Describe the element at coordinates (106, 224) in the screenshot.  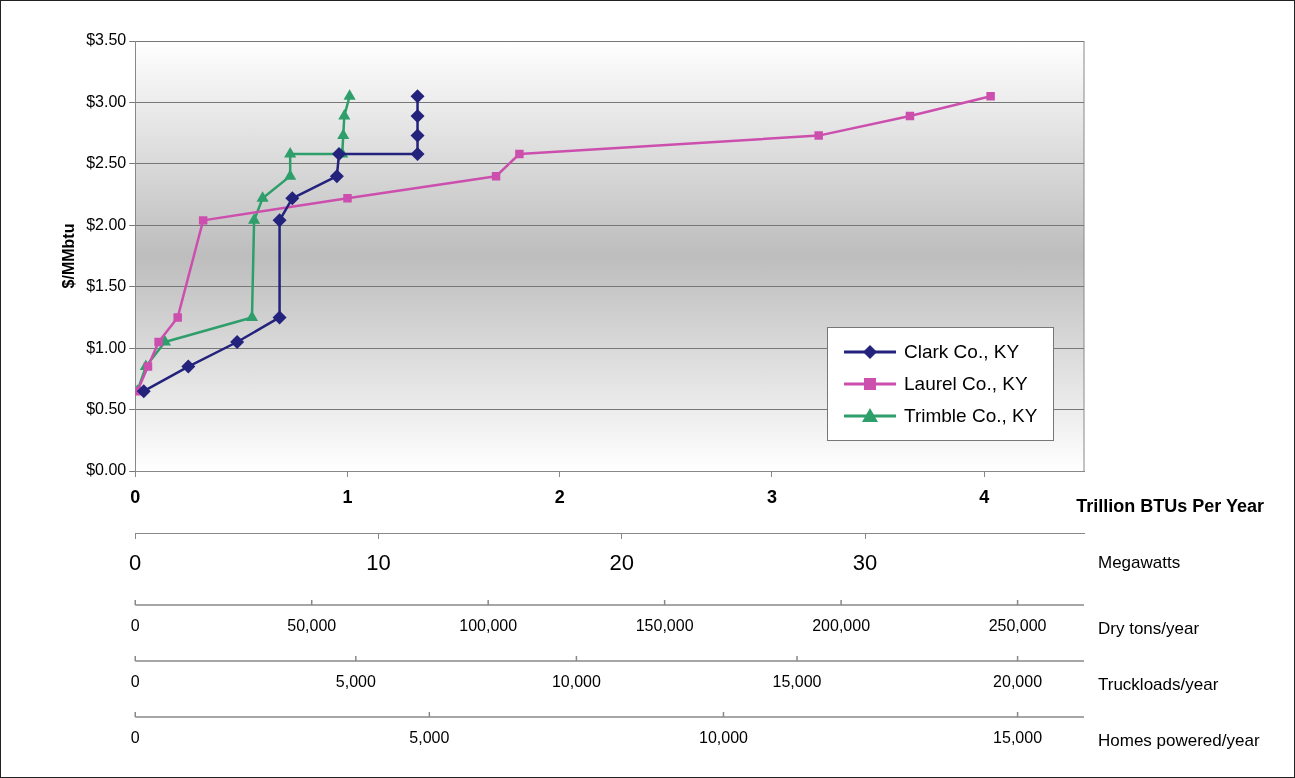
I see `y-tick-label: $2.00` at that location.